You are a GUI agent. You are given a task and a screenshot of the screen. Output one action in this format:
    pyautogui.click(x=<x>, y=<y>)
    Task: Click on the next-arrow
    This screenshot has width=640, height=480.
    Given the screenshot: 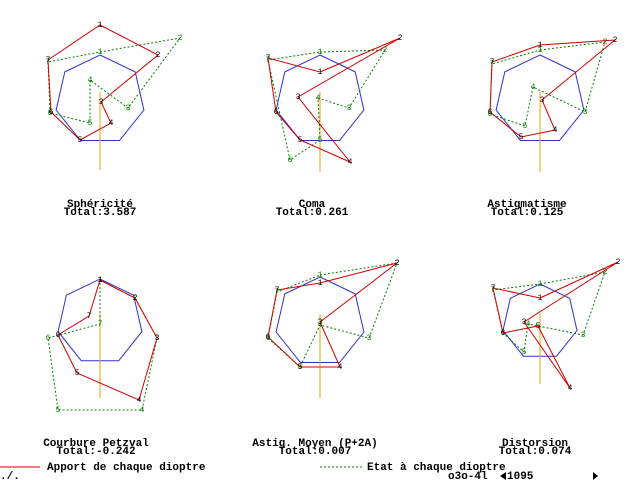 What is the action you would take?
    pyautogui.click(x=595, y=476)
    